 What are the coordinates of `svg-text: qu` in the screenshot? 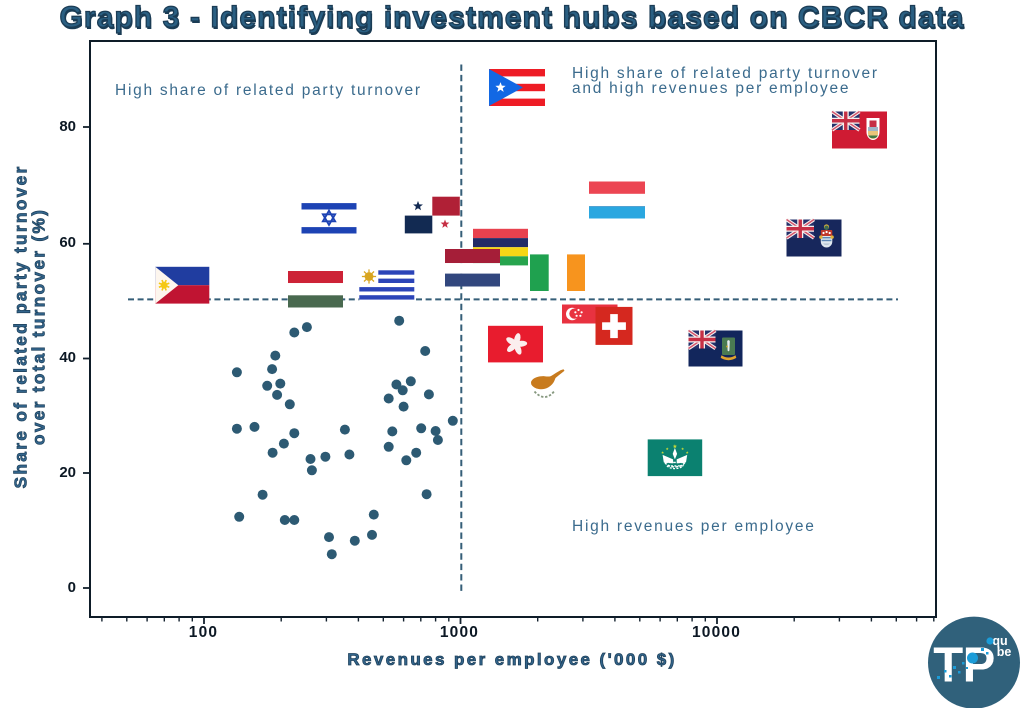 It's located at (999, 641).